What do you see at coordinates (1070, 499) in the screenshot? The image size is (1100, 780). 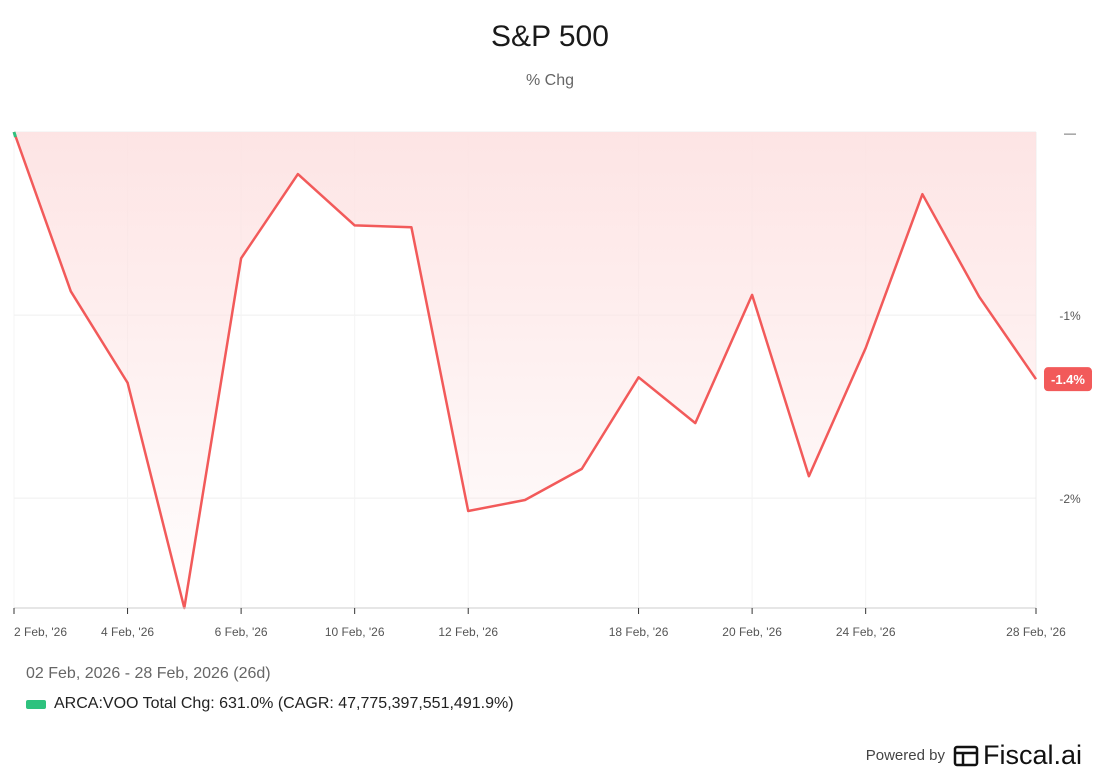 I see `y-tick-label-2: -2%` at bounding box center [1070, 499].